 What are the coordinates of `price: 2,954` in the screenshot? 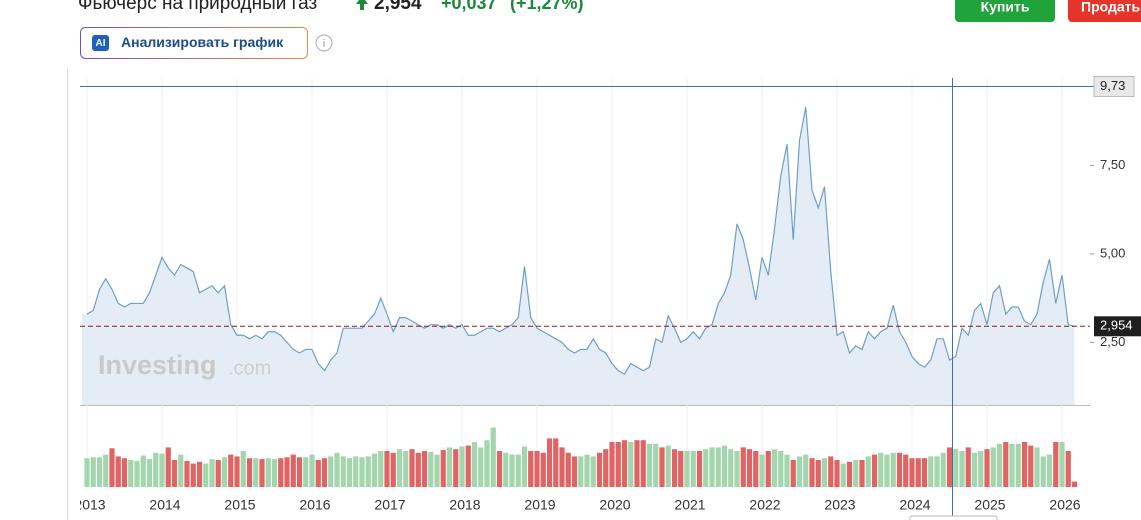 It's located at (398, 7).